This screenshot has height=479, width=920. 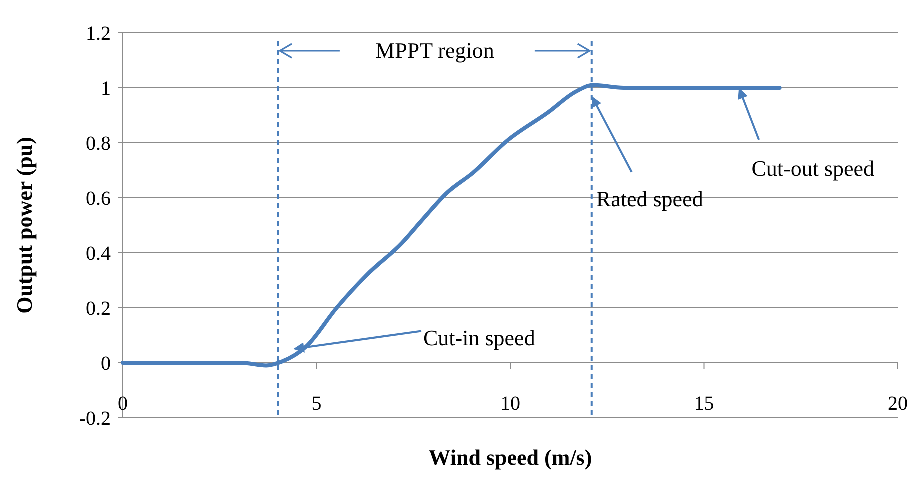 I want to click on annotation: Rated speed, so click(x=650, y=199).